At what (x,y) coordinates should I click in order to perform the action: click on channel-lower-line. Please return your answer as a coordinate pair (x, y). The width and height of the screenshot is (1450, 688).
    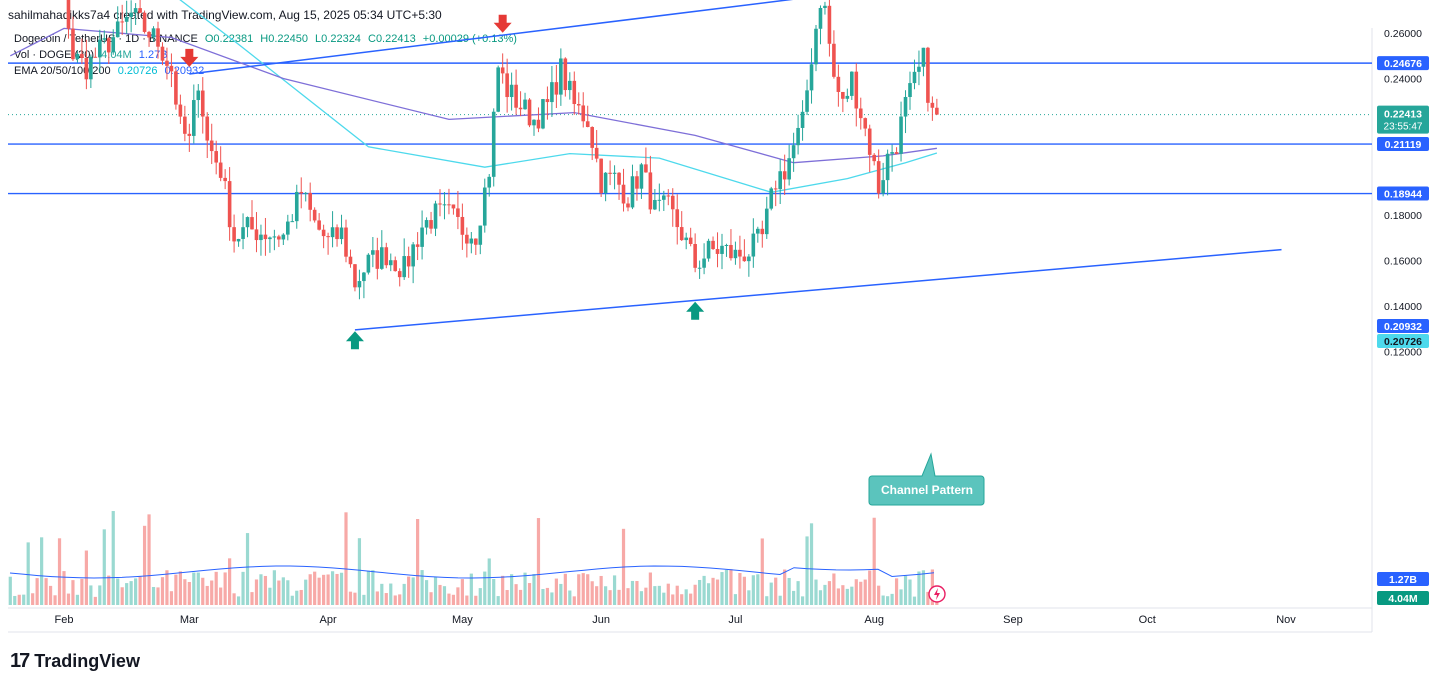
    Looking at the image, I should click on (818, 289).